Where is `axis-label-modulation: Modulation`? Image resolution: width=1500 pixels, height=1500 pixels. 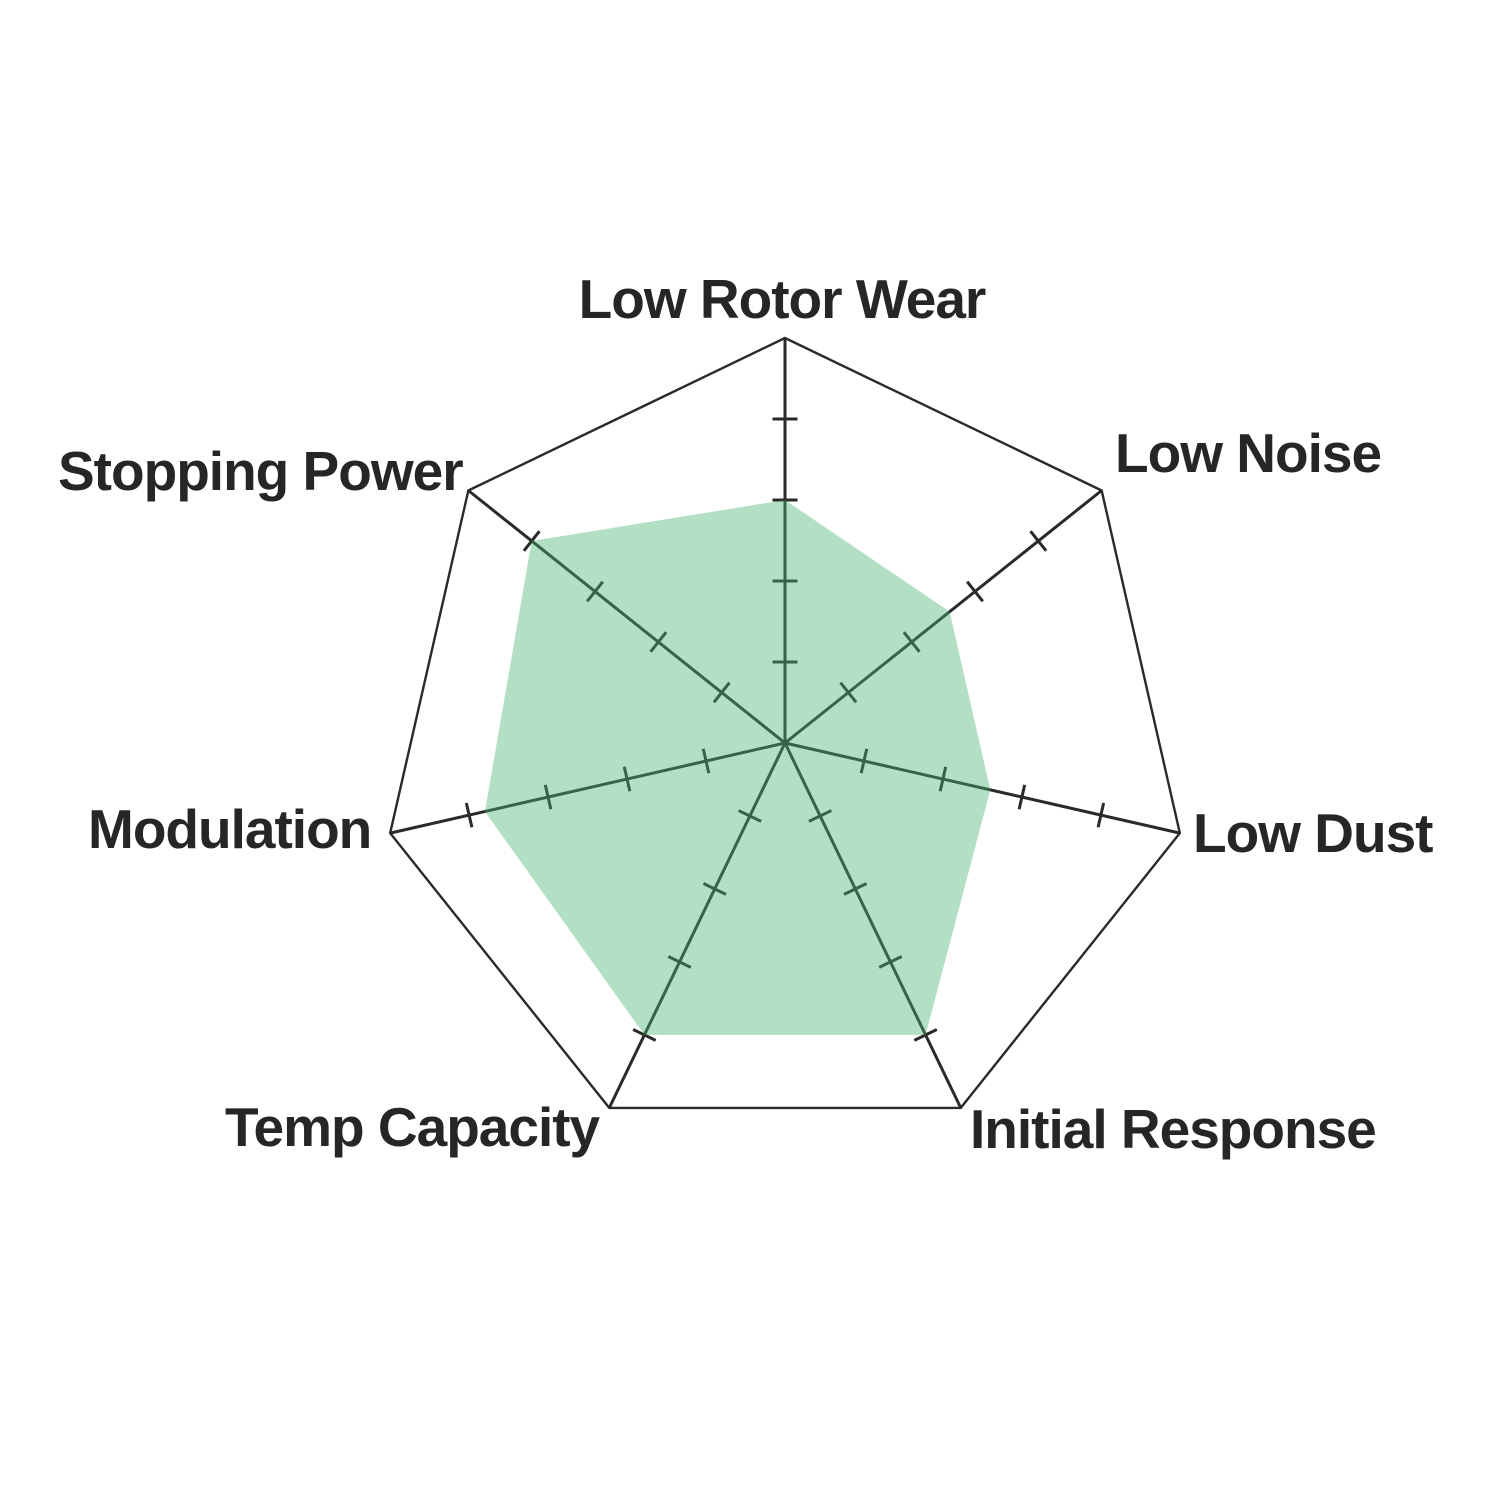 axis-label-modulation: Modulation is located at coordinates (230, 829).